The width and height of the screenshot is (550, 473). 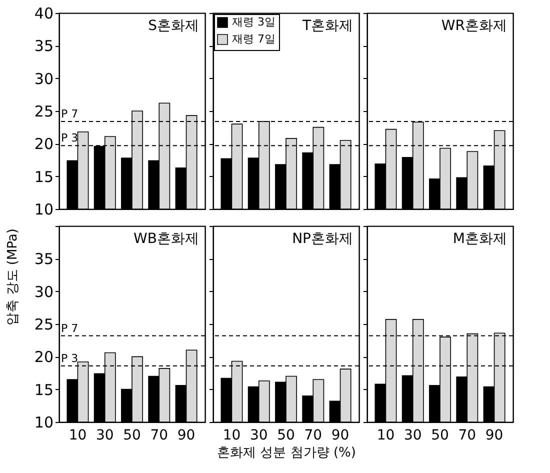 I want to click on y-axis-title: 압축 강도 (MPa), so click(x=13, y=277).